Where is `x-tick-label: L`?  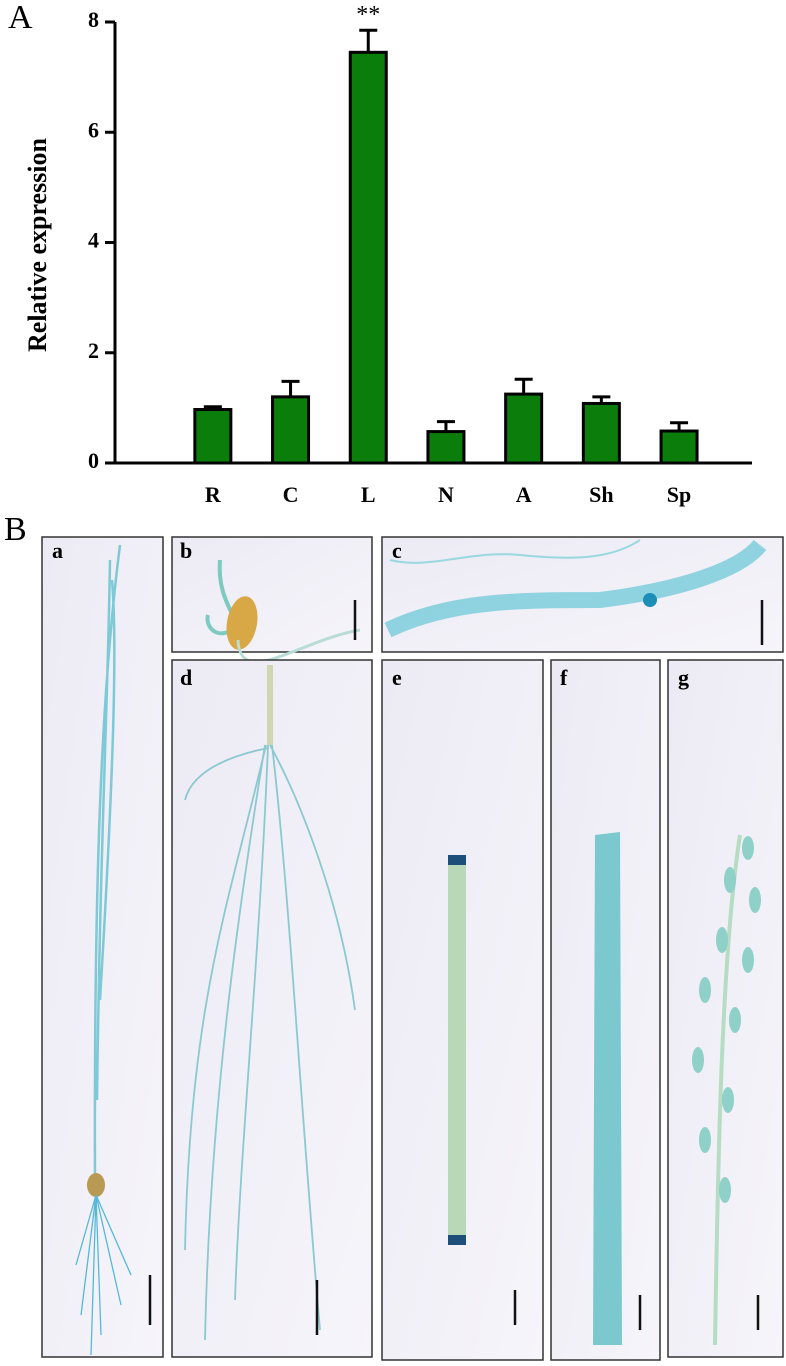 x-tick-label: L is located at coordinates (368, 494).